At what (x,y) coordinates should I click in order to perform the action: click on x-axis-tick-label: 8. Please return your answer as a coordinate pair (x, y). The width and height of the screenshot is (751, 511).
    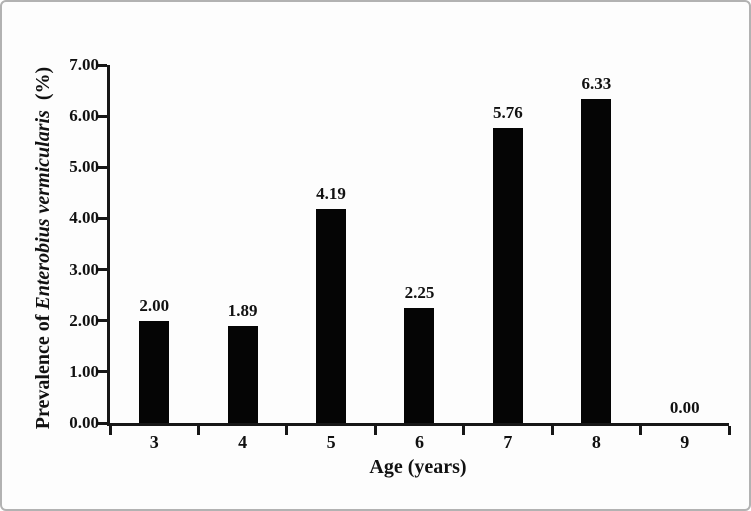
    Looking at the image, I should click on (596, 442).